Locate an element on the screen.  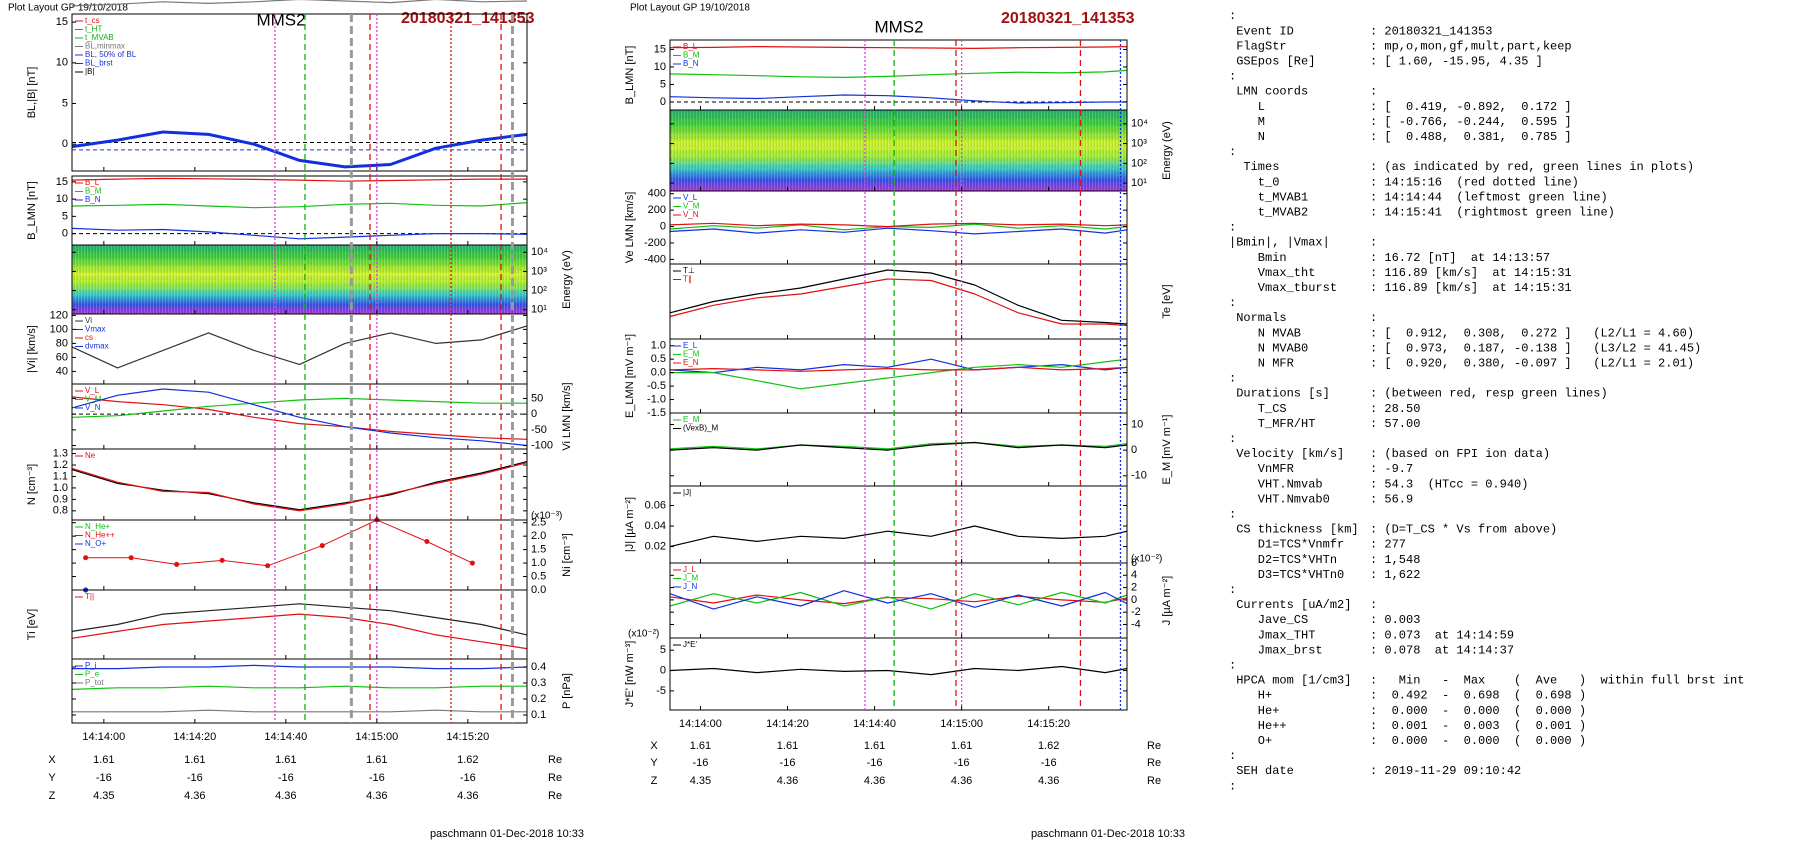
info-key: Durations [s] is located at coordinates (1279, 394).